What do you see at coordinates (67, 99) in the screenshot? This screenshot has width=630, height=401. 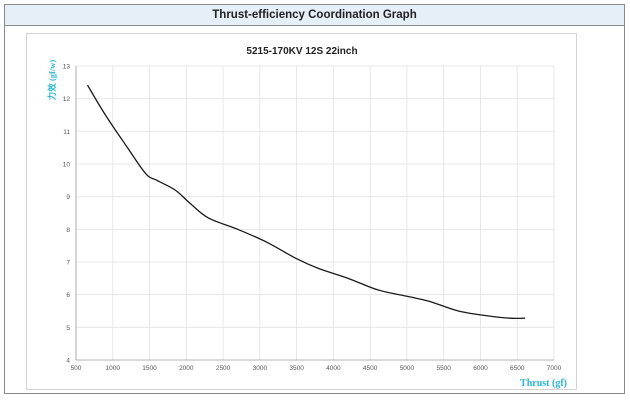 I see `y-tick-label: 12` at bounding box center [67, 99].